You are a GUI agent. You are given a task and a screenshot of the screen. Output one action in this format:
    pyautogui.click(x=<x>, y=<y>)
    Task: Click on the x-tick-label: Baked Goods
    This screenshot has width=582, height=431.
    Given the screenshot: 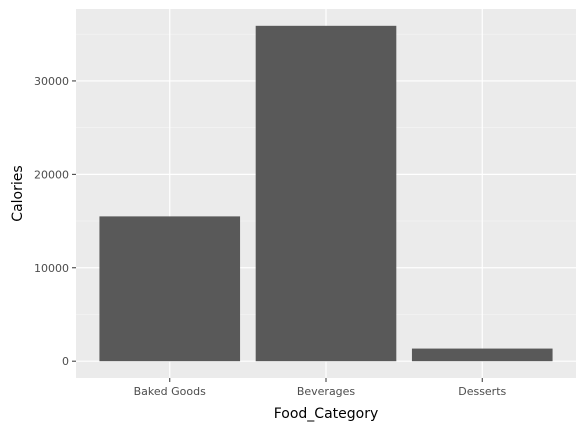 What is the action you would take?
    pyautogui.click(x=170, y=391)
    